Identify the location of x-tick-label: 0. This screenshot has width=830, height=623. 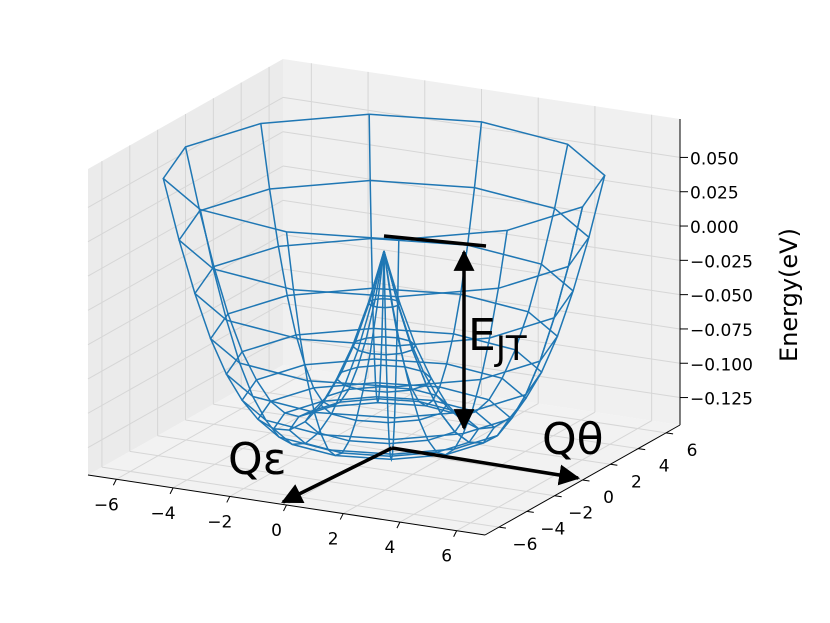
(276, 531).